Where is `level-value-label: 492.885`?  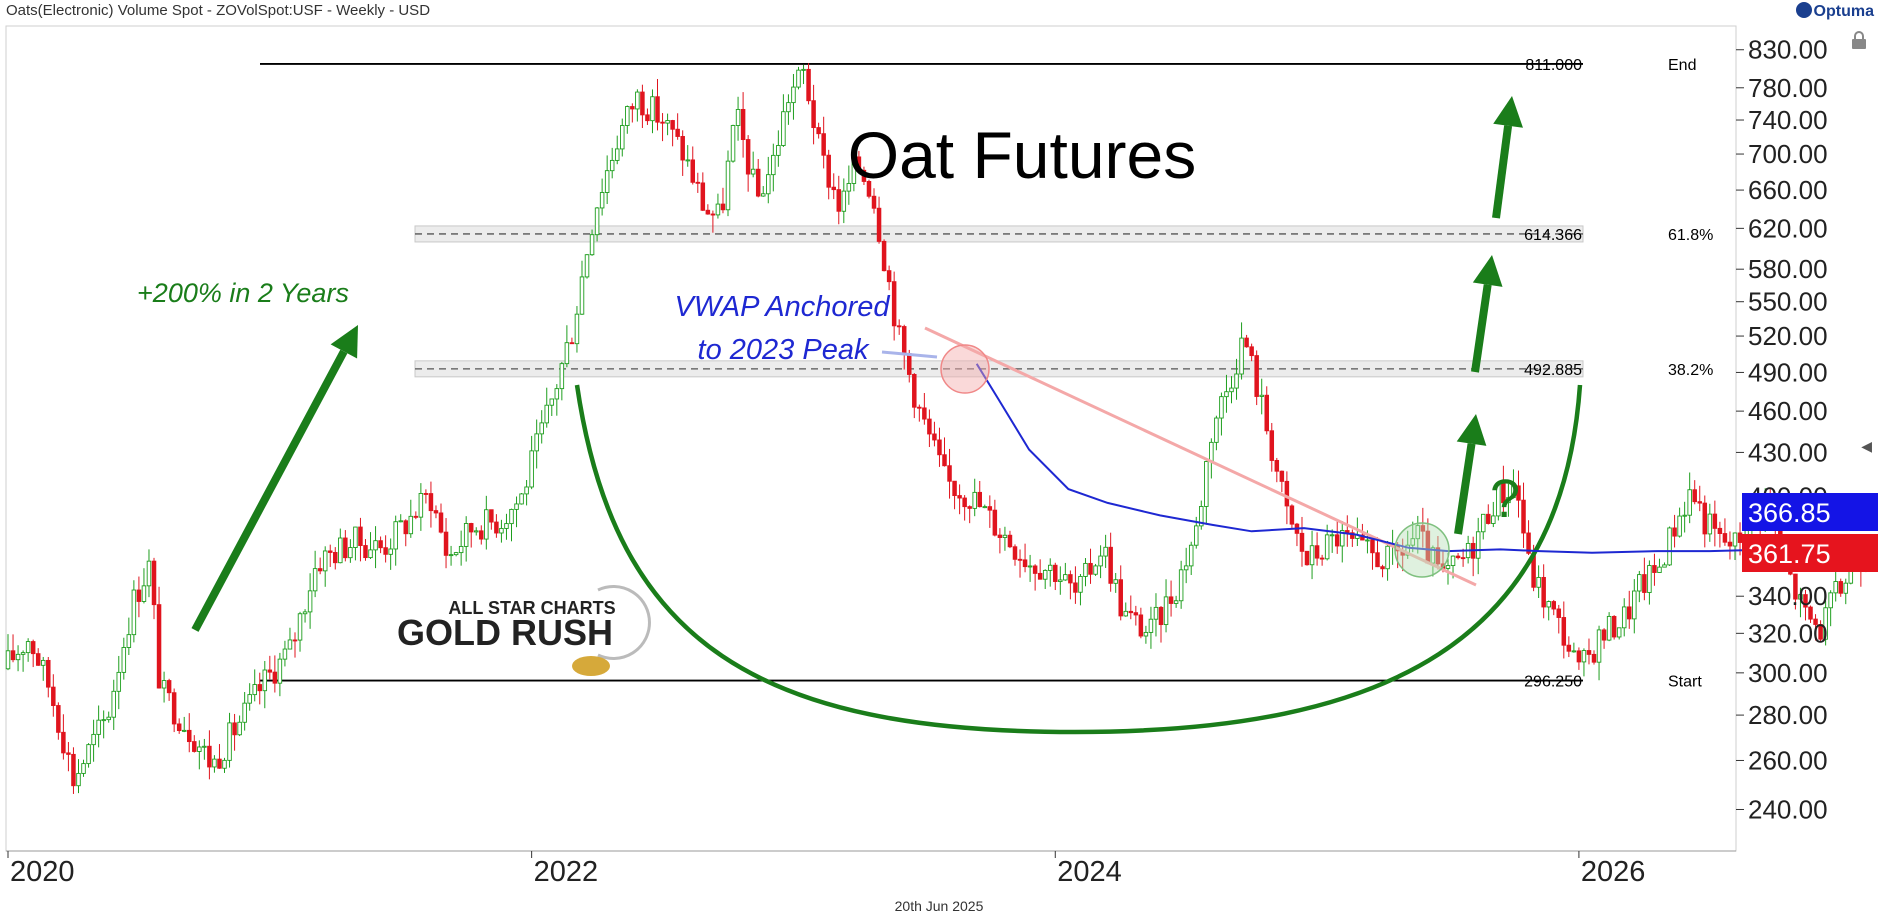
level-value-label: 492.885 is located at coordinates (1553, 370).